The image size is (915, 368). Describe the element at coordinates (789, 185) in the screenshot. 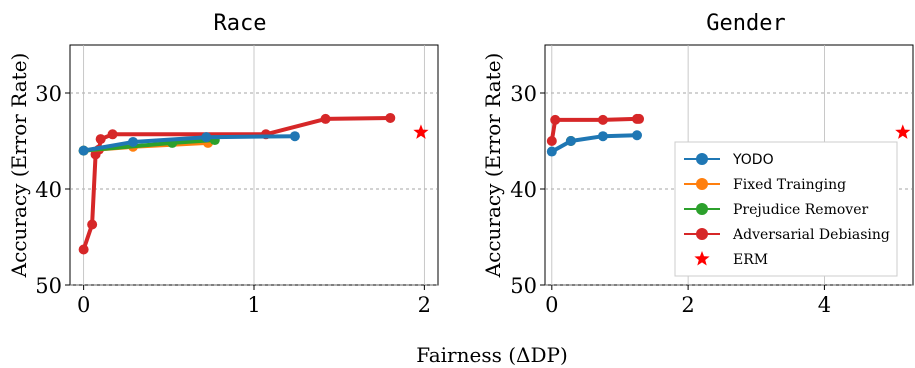

I see `legend-label-fixed-trainging: Fixed Trainging` at that location.